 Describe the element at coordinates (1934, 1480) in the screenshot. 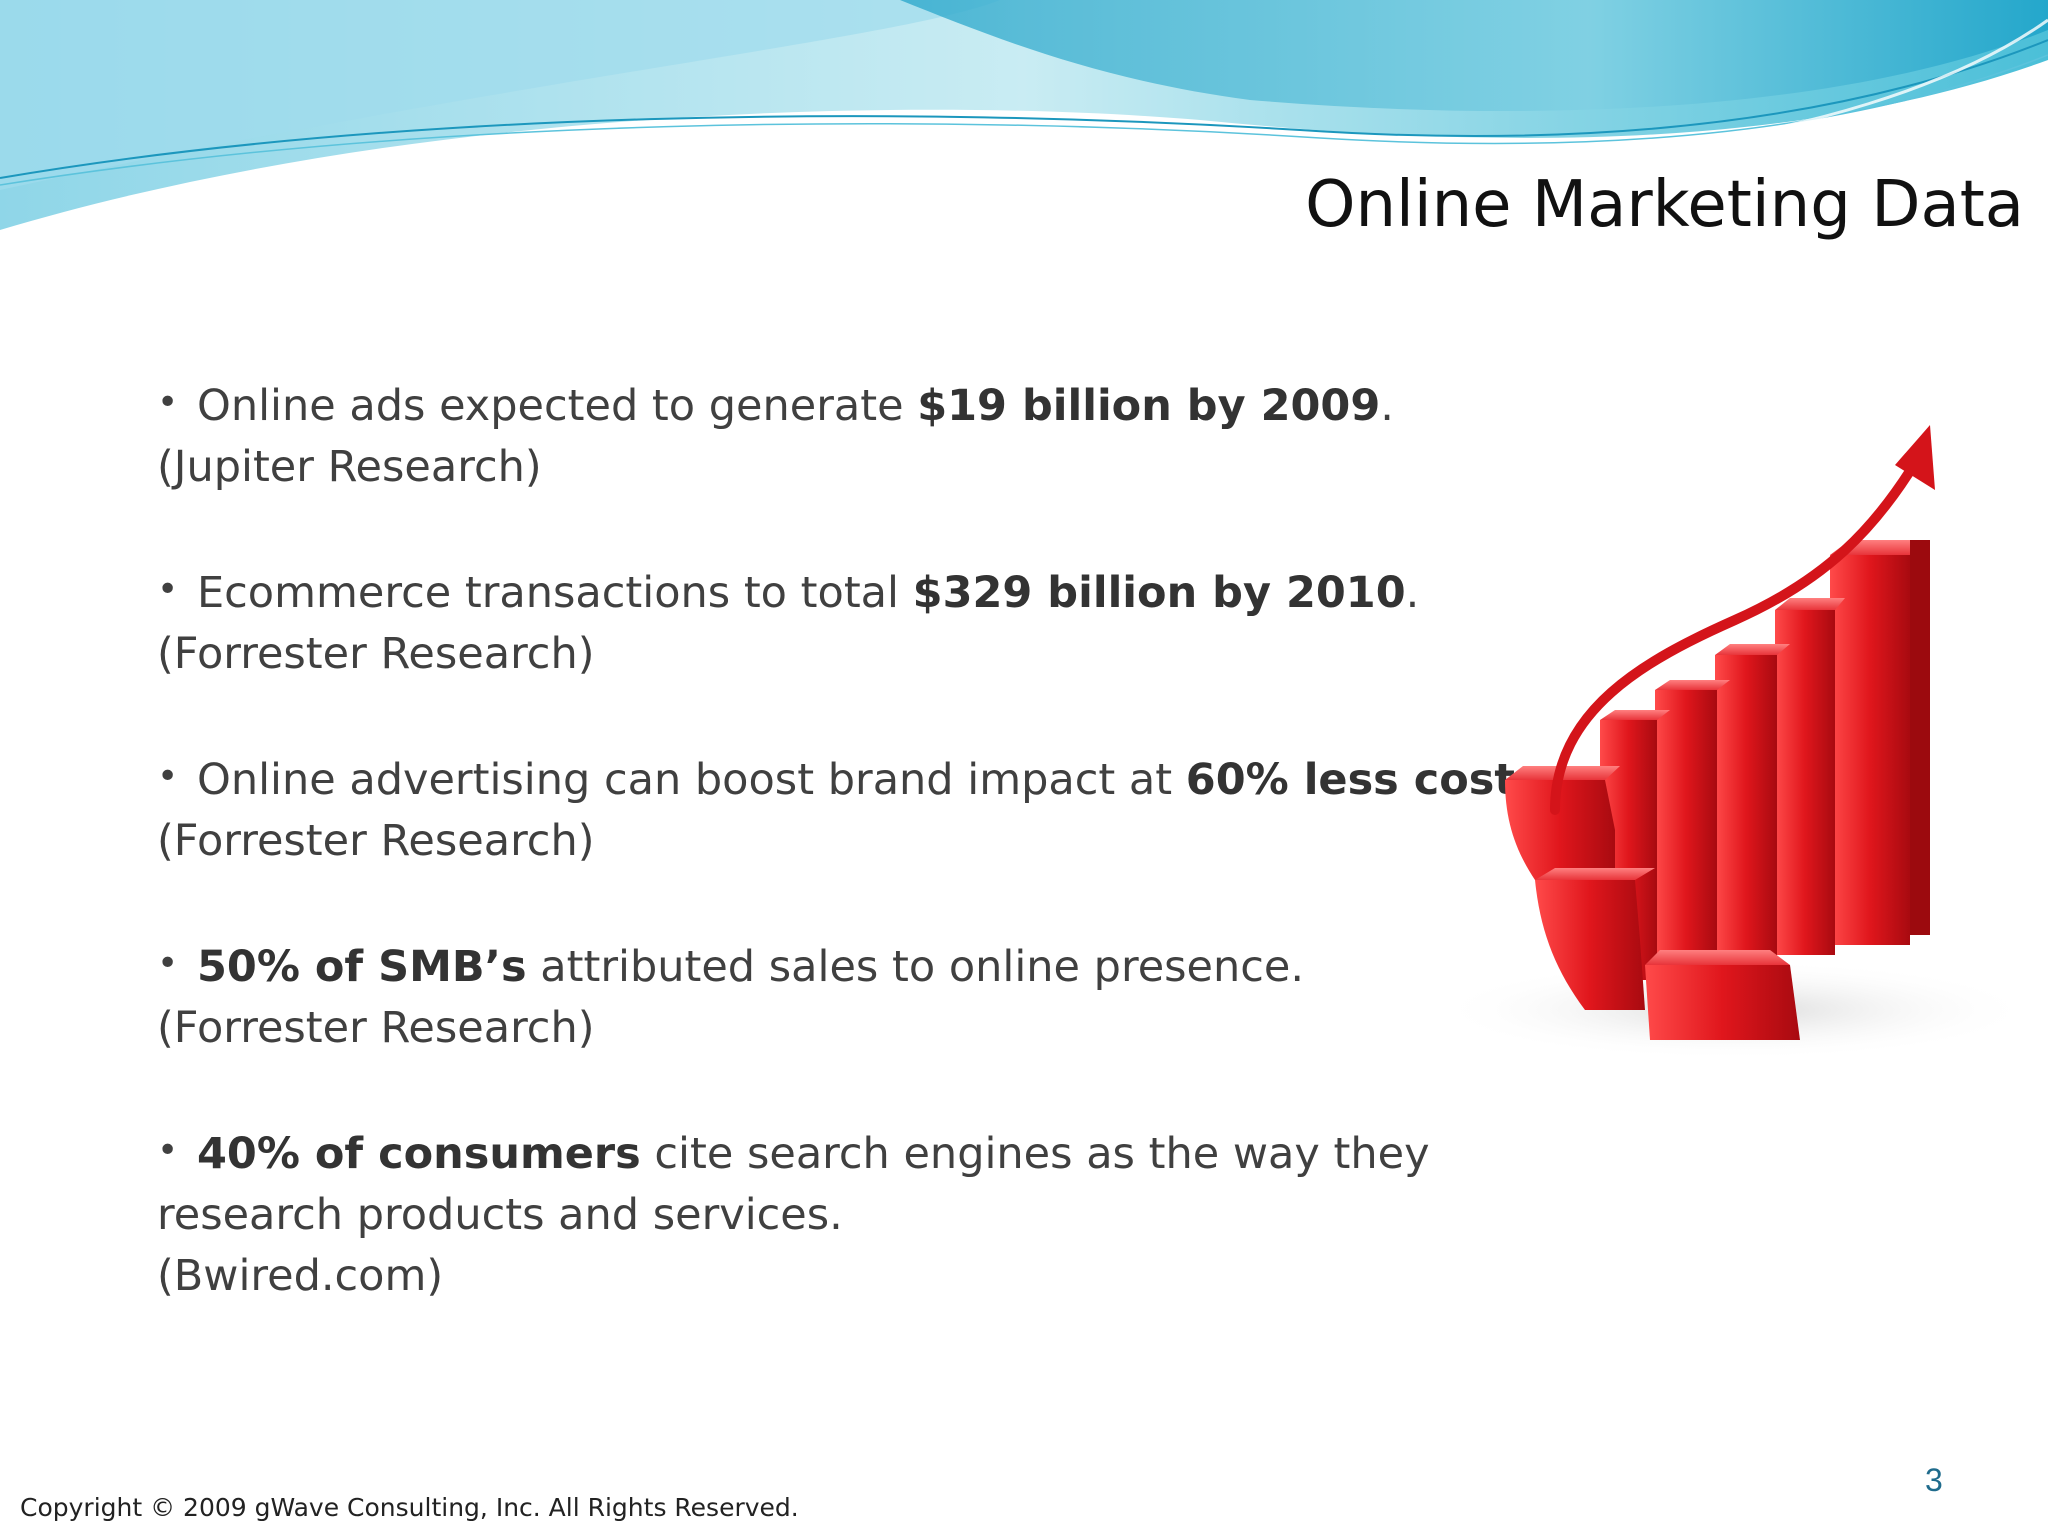

I see `page-number: 3` at that location.